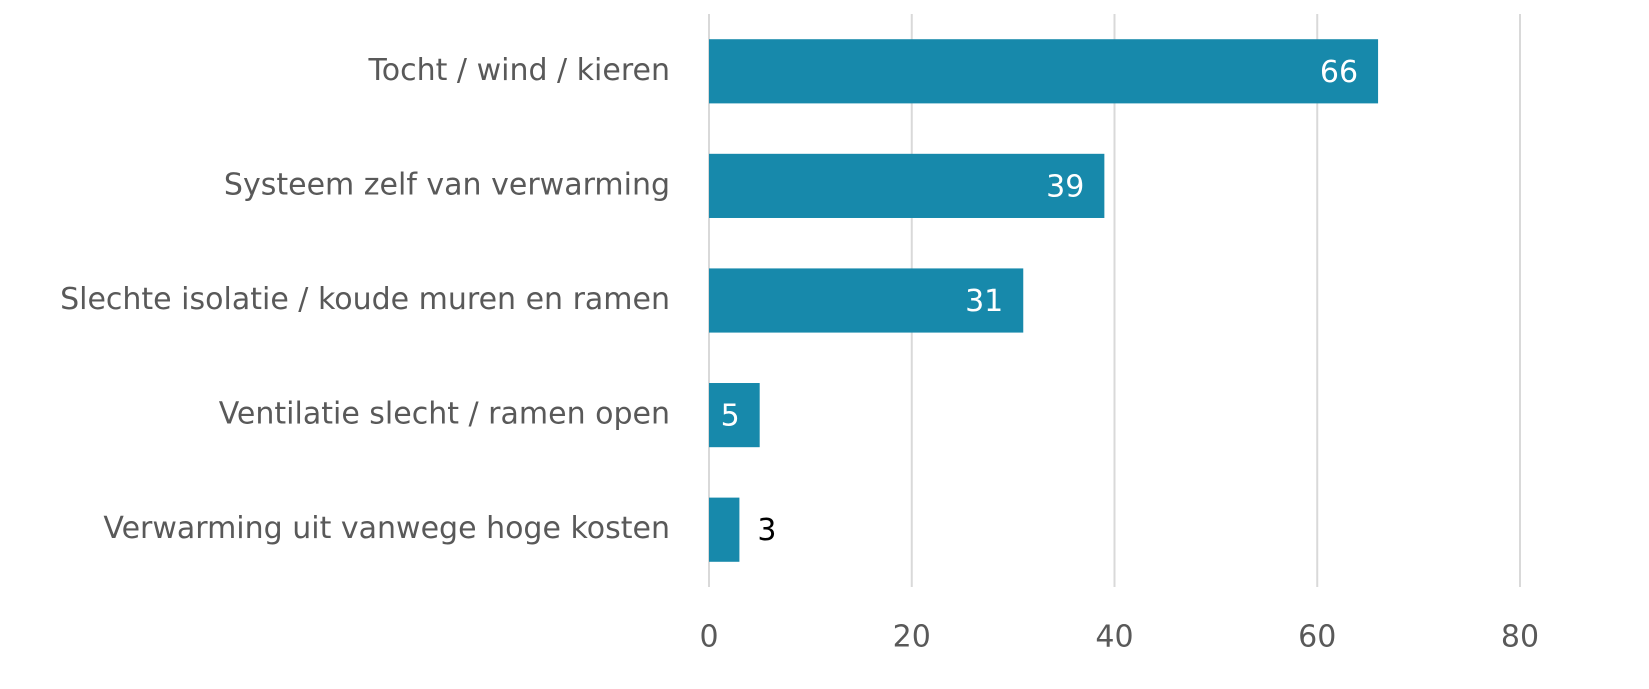 The image size is (1649, 689). I want to click on y-tick-label: Ventilatie slecht / ramen open, so click(444, 414).